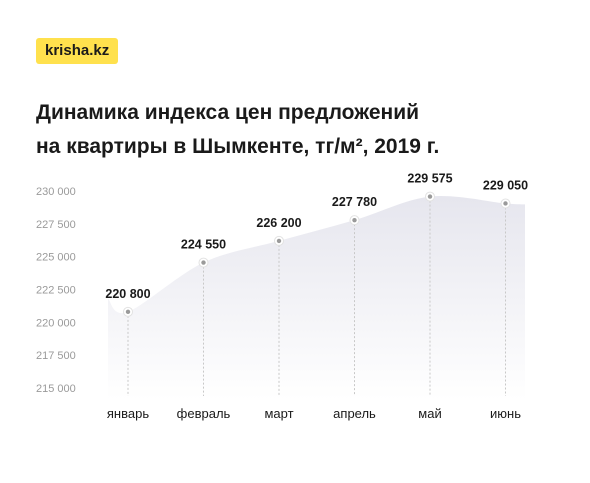 This screenshot has width=590, height=483. What do you see at coordinates (354, 202) in the screenshot?
I see `data-label: 227 780` at bounding box center [354, 202].